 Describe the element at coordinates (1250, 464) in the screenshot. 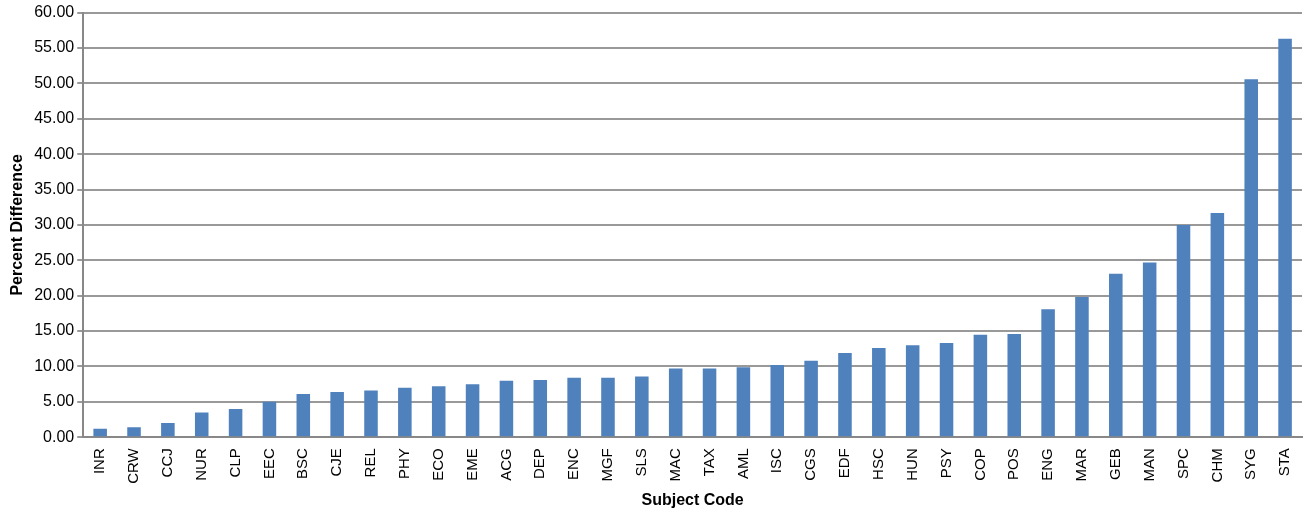

I see `x-tick-label: SYG` at that location.